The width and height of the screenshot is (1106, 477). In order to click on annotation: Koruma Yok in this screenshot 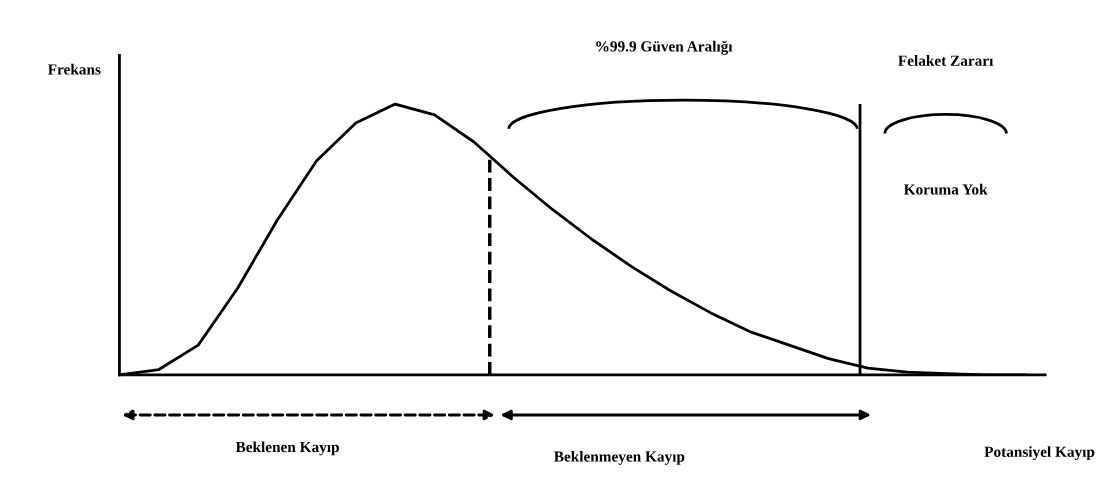, I will do `click(945, 189)`.